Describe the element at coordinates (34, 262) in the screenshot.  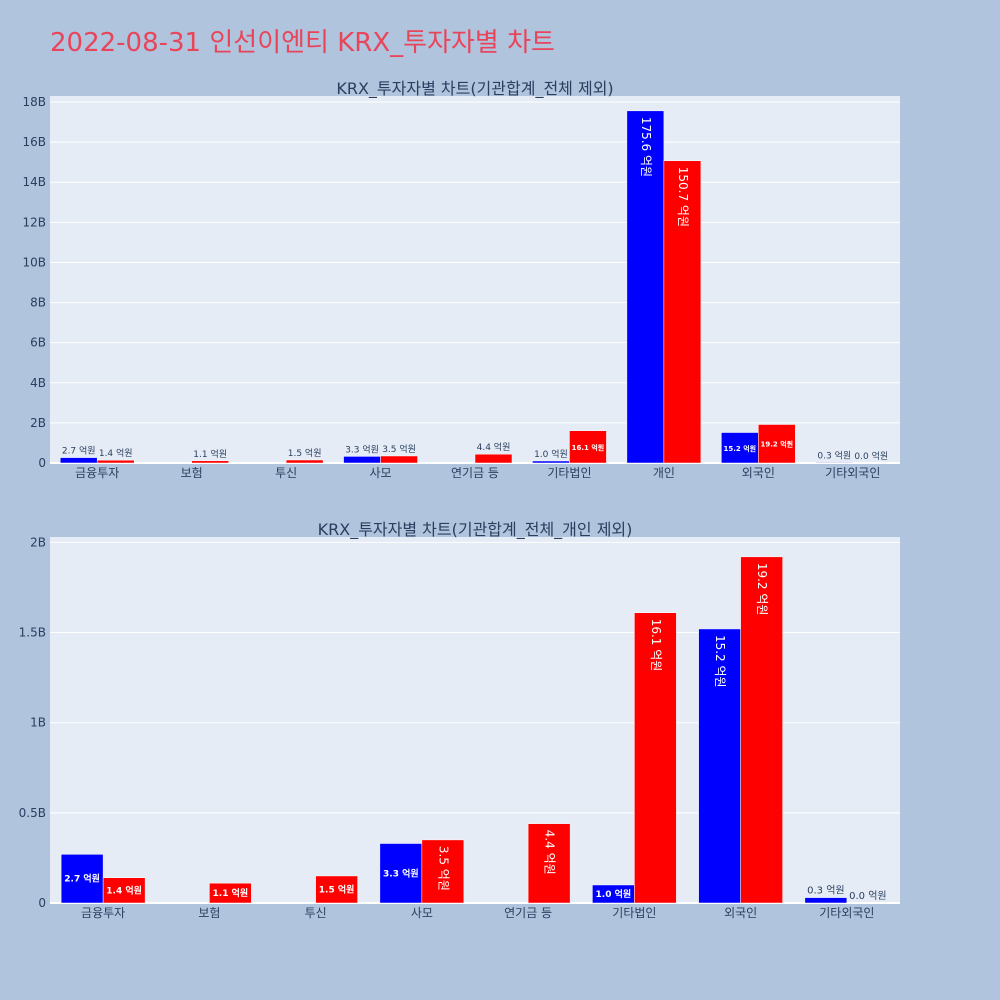
I see `y-tick-label: 10B` at that location.